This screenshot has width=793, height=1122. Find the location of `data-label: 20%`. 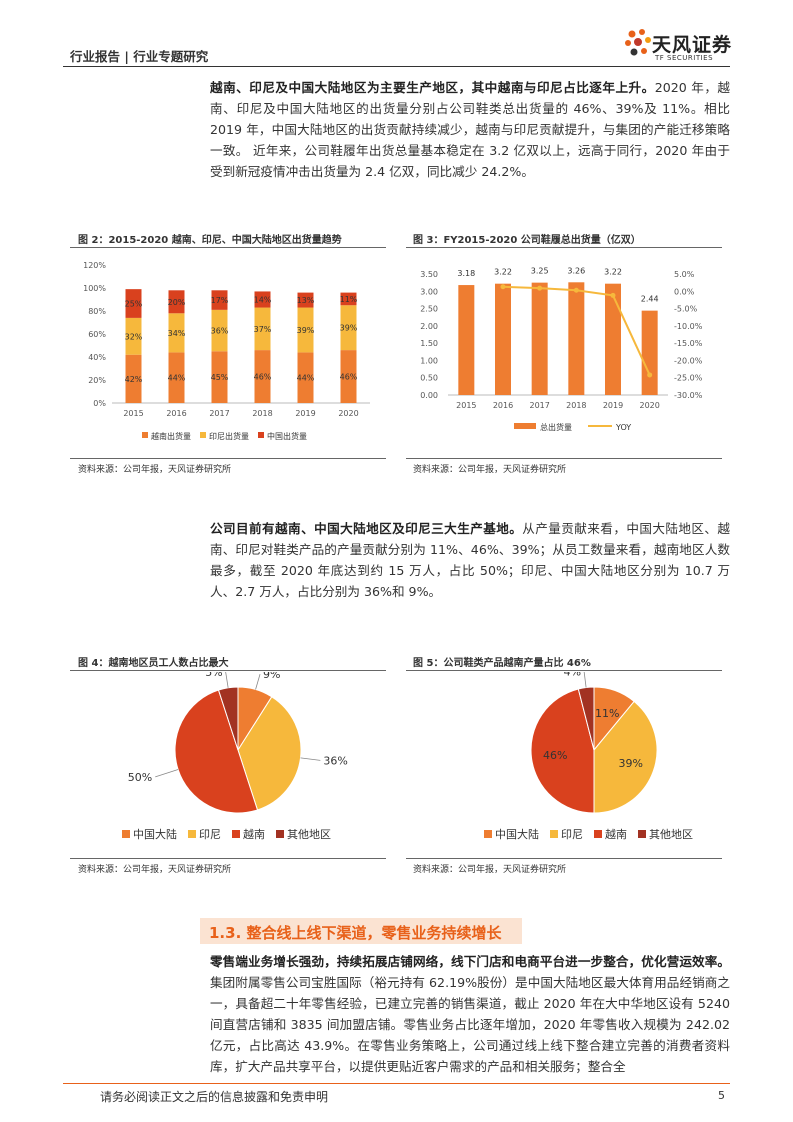

data-label: 20% is located at coordinates (177, 302).